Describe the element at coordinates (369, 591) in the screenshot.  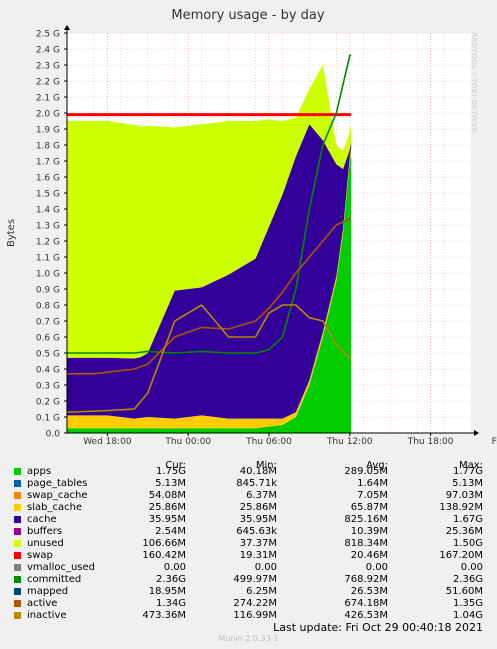
I see `legend-avg: 26.53M` at that location.